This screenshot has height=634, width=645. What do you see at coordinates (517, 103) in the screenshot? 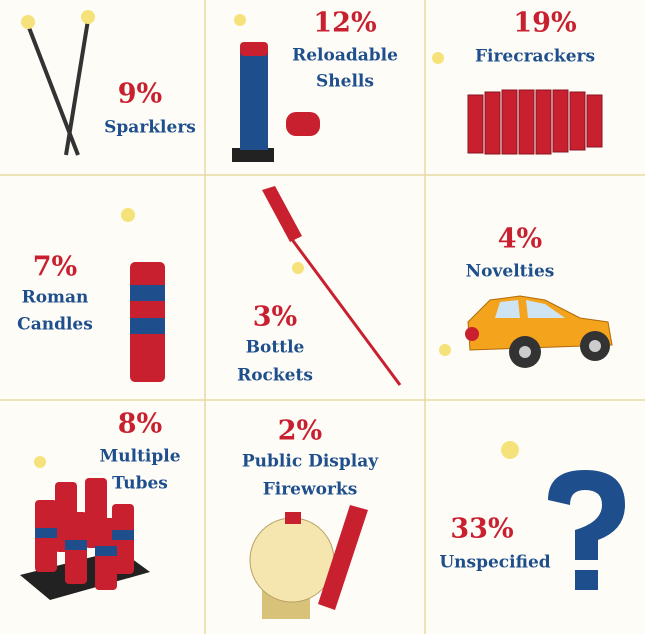
I see `firecrackers-icon` at bounding box center [517, 103].